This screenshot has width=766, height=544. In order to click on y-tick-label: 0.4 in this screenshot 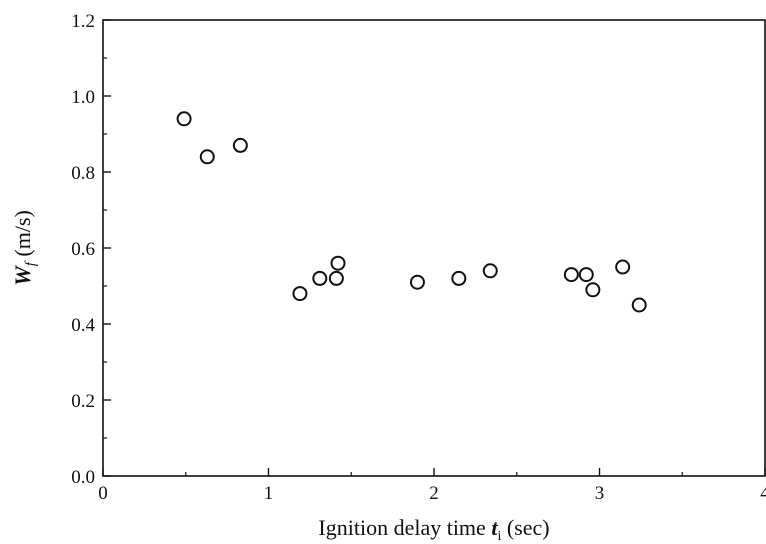, I will do `click(83, 325)`.